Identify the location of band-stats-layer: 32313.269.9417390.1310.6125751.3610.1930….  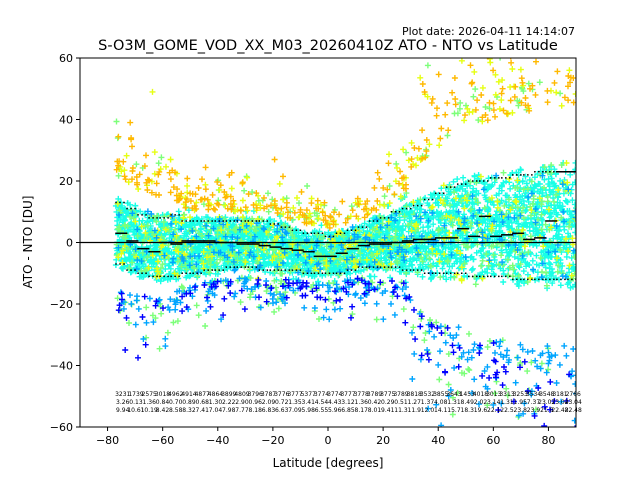
(348, 402).